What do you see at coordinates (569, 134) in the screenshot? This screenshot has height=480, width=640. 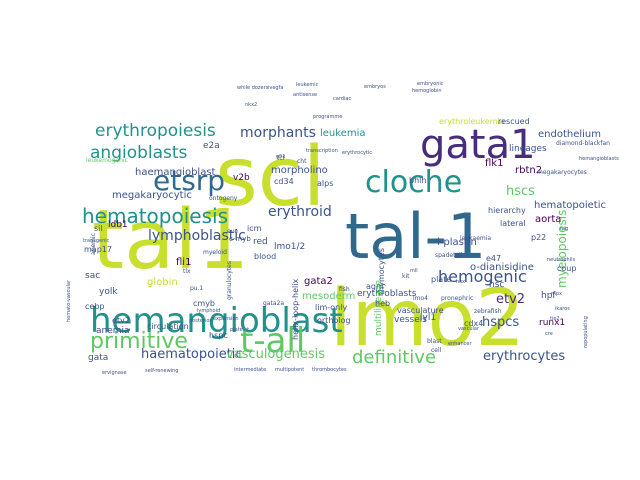 I see `word-endothelium: endothelium` at bounding box center [569, 134].